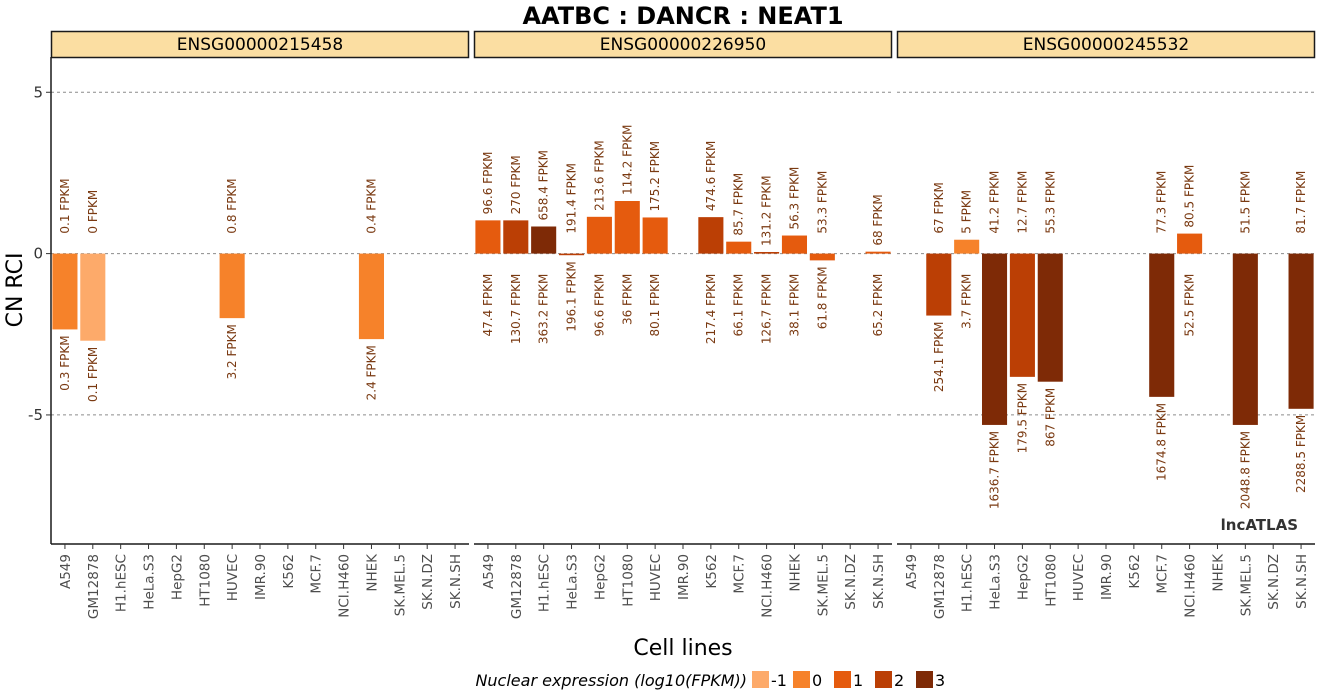  What do you see at coordinates (878, 219) in the screenshot?
I see `cytoplasmic-fpkm-label: 68 FPKM` at bounding box center [878, 219].